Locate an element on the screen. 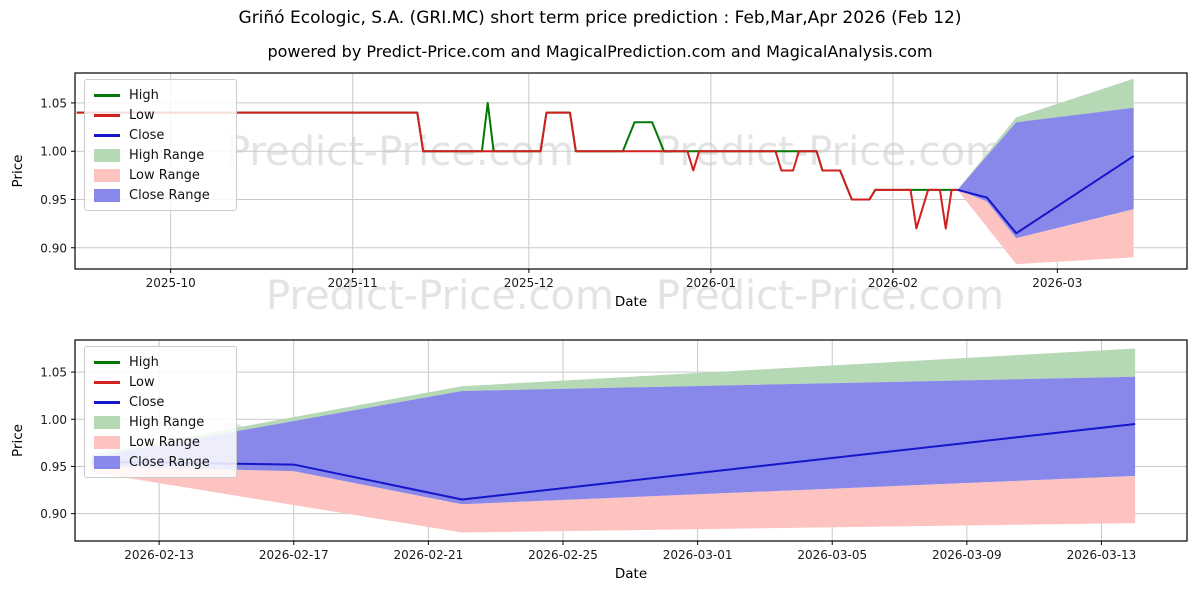 This screenshot has width=1200, height=600. x-tick-label: 2026-03-13 is located at coordinates (1102, 555).